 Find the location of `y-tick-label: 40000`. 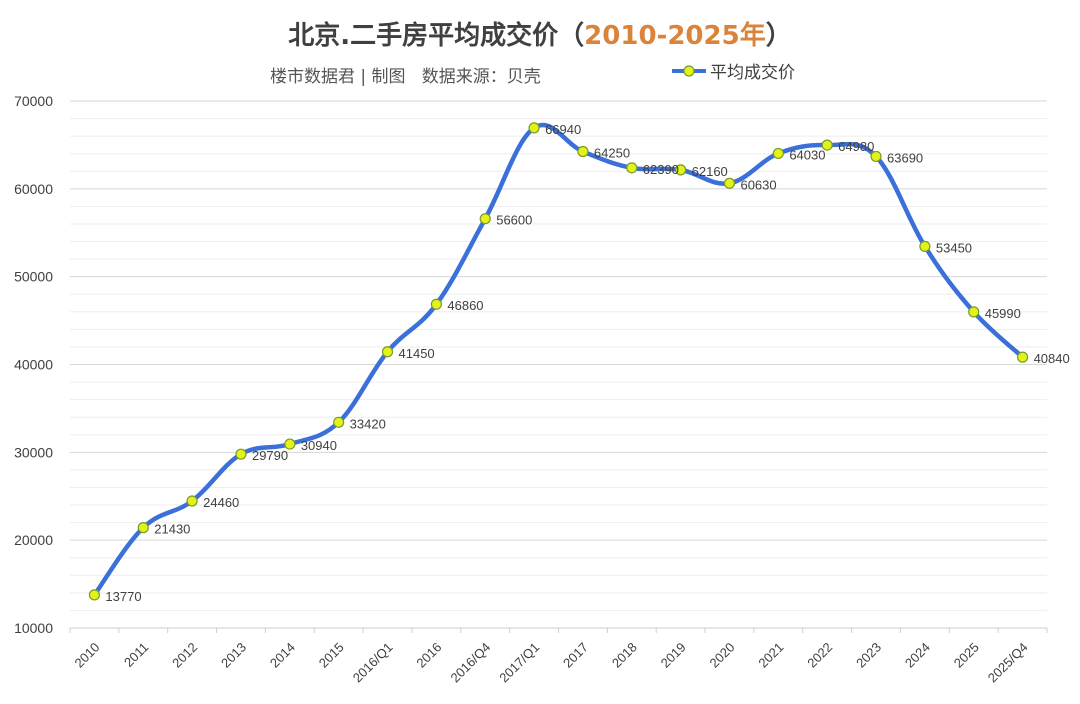

y-tick-label: 40000 is located at coordinates (33, 365).